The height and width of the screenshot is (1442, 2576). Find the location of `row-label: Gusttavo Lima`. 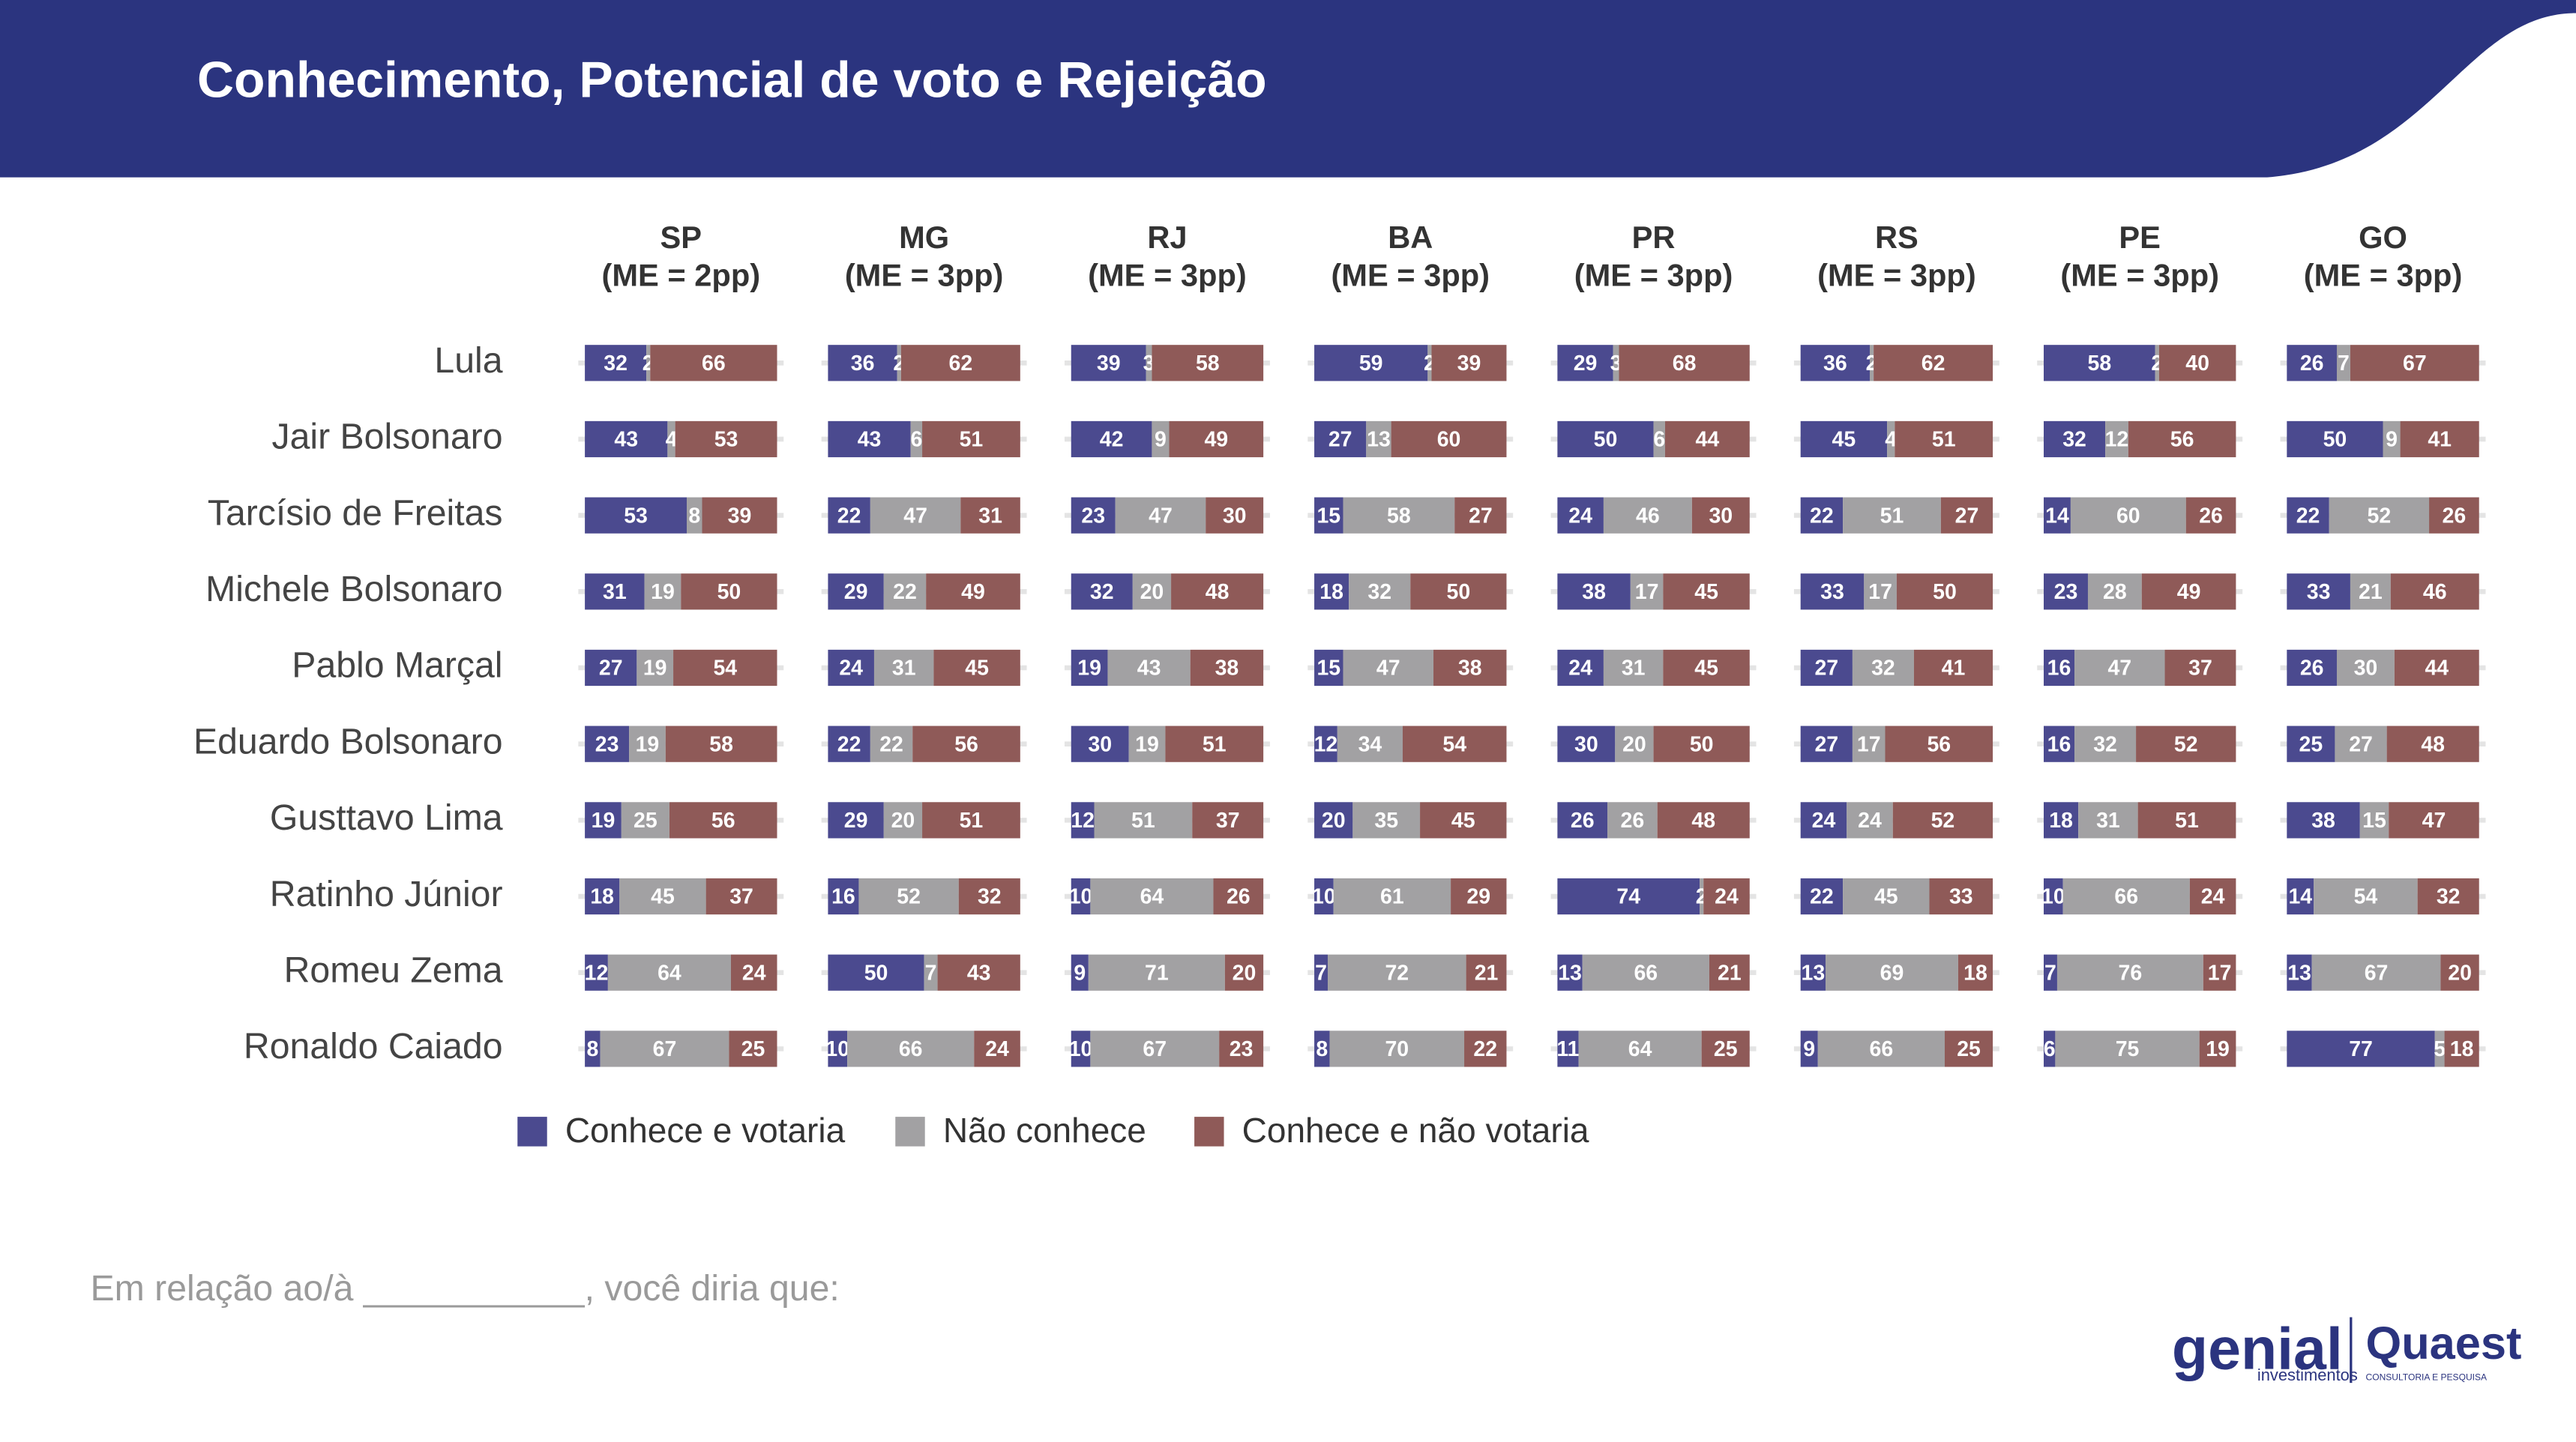

row-label: Gusttavo Lima is located at coordinates (386, 817).